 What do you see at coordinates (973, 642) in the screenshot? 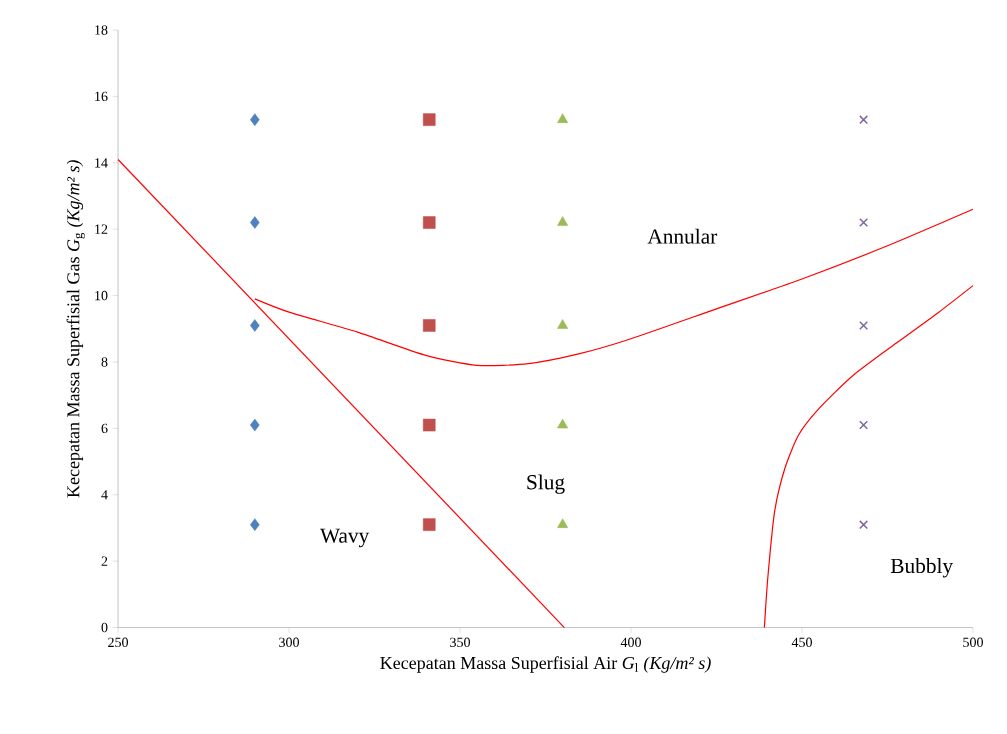
I see `x-tick-label: 500` at bounding box center [973, 642].